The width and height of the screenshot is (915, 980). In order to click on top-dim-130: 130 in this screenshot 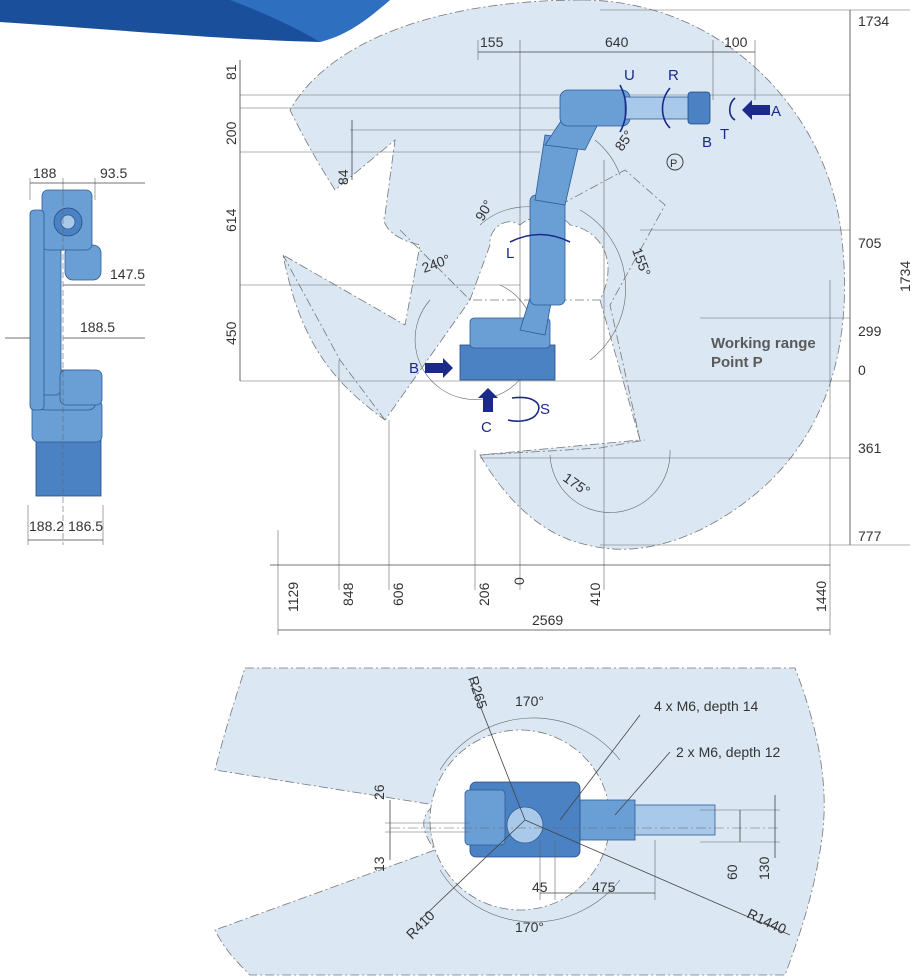, I will do `click(764, 868)`.